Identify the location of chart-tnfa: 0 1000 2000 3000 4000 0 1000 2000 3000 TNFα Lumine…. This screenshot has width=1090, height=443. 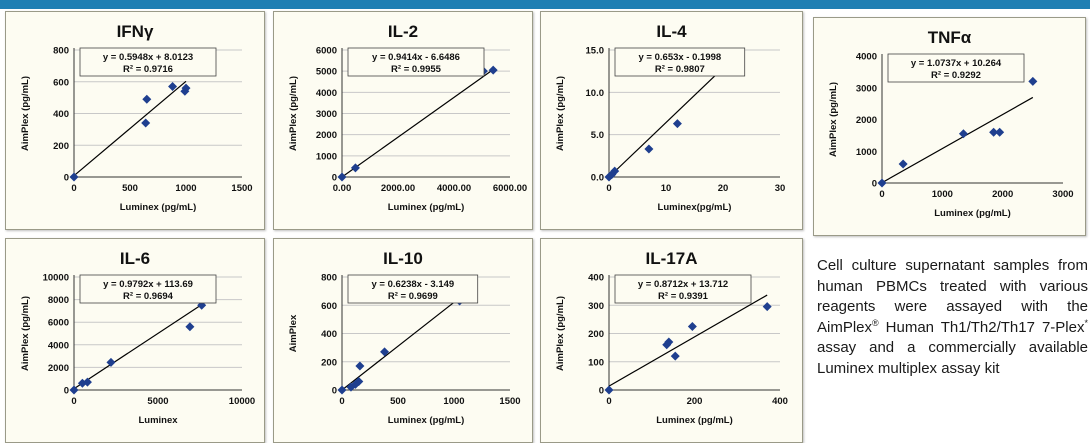
(951, 123).